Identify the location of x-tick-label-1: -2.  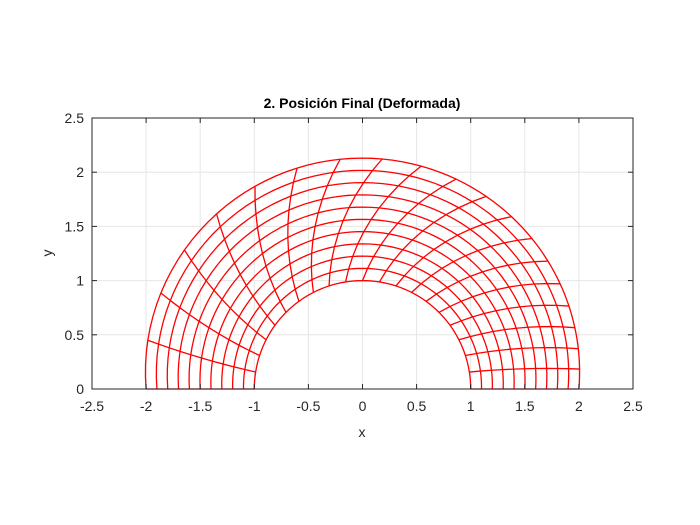
(146, 406).